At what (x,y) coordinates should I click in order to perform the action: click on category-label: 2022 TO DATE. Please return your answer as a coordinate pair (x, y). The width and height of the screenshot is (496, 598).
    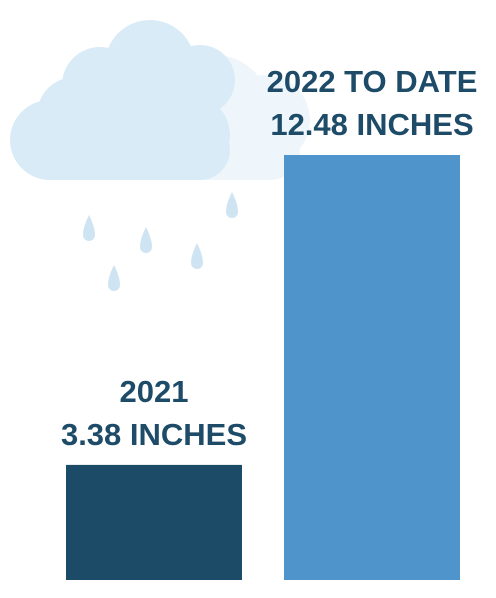
    Looking at the image, I should click on (372, 81).